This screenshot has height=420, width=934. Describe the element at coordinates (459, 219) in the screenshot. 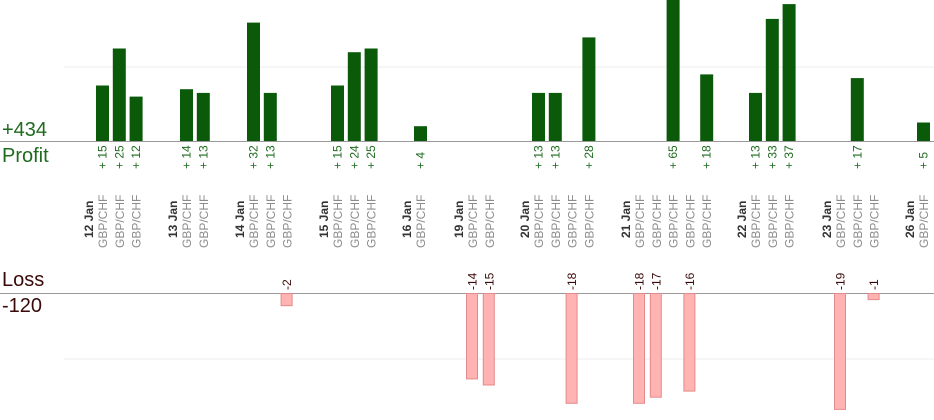

I see `date-label: 19 Jan` at that location.